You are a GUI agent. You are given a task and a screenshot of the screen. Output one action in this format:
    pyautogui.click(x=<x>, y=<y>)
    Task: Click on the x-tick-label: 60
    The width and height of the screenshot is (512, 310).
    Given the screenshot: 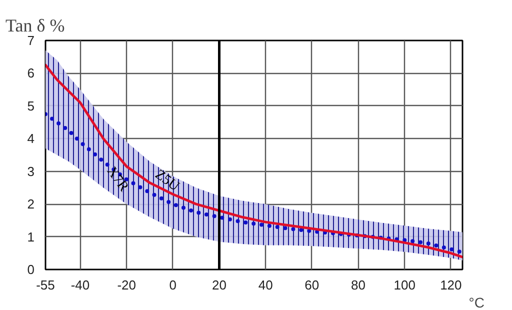 What is the action you would take?
    pyautogui.click(x=312, y=285)
    